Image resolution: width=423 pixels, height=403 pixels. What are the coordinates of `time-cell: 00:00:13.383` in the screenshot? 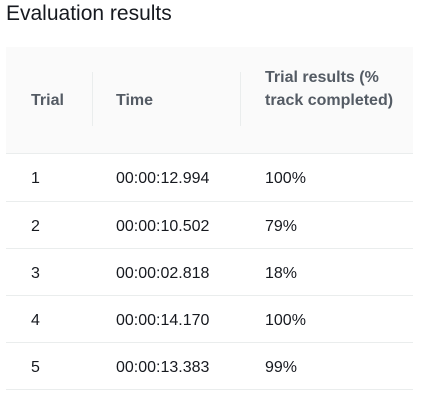 It's located at (163, 367).